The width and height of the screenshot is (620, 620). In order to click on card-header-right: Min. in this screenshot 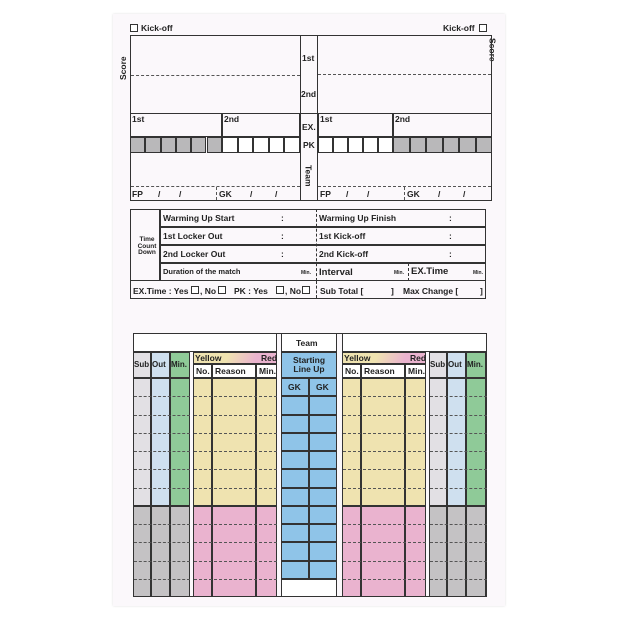, I will do `click(416, 371)`.